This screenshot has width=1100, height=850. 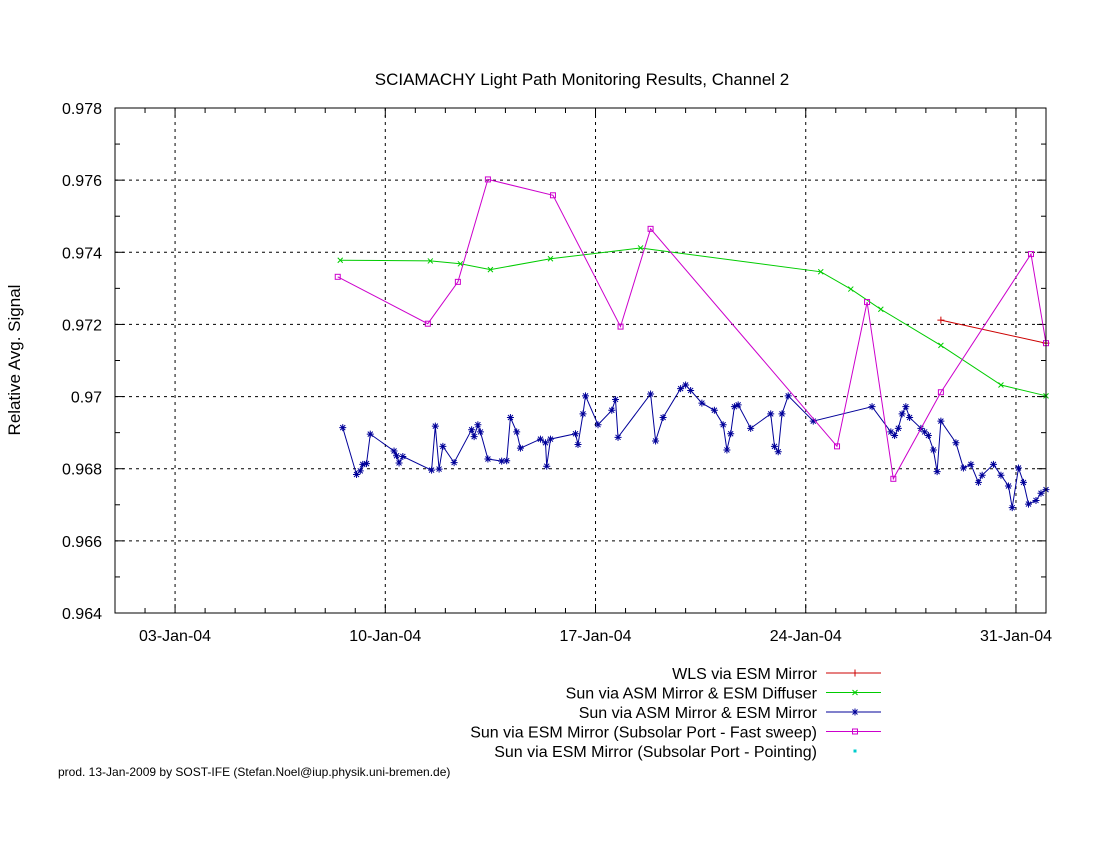 I want to click on series-plus, so click(x=993, y=331).